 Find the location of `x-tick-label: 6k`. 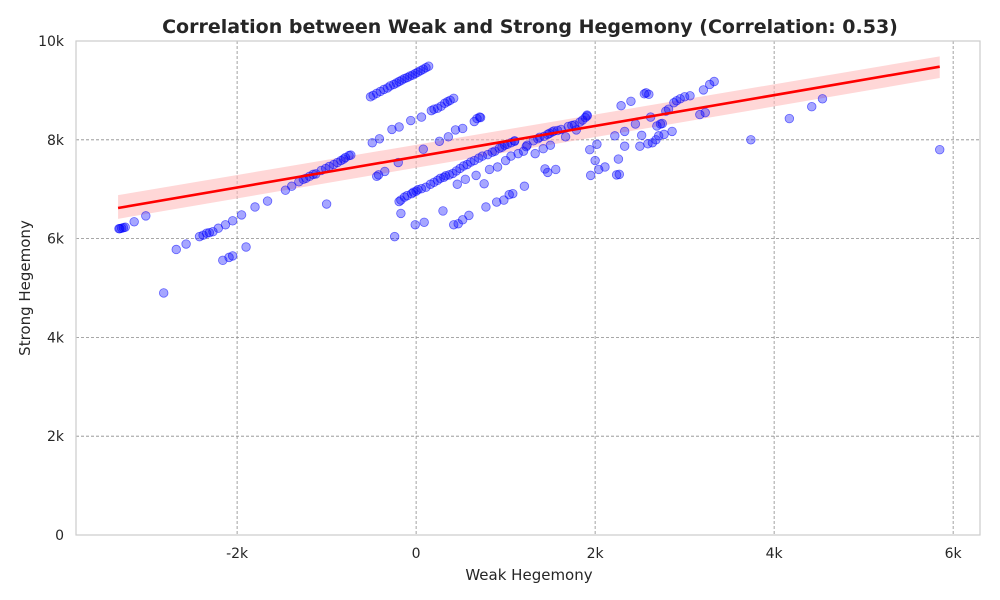

x-tick-label: 6k is located at coordinates (954, 554).